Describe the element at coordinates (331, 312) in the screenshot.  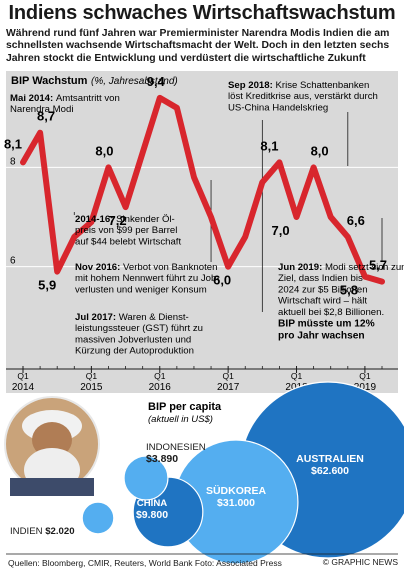
I see `annotation-line: aktuell bei $2,8 Billionen.` at that location.